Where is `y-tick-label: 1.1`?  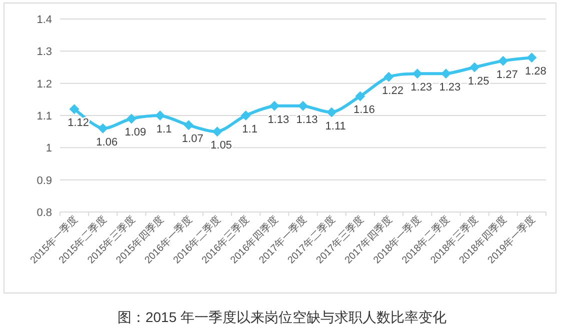 y-tick-label: 1.1 is located at coordinates (44, 116).